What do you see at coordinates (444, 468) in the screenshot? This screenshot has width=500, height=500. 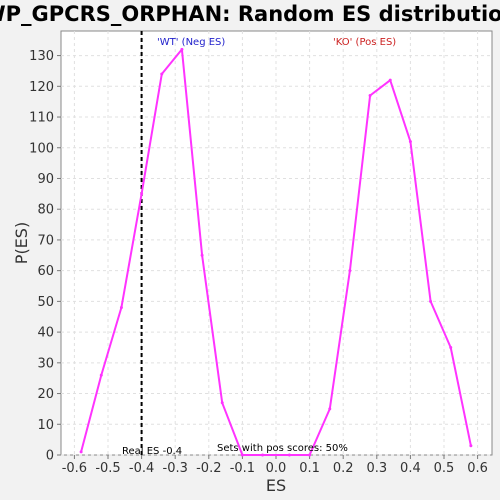 I see `x-tick-label: 0.5` at bounding box center [444, 468].